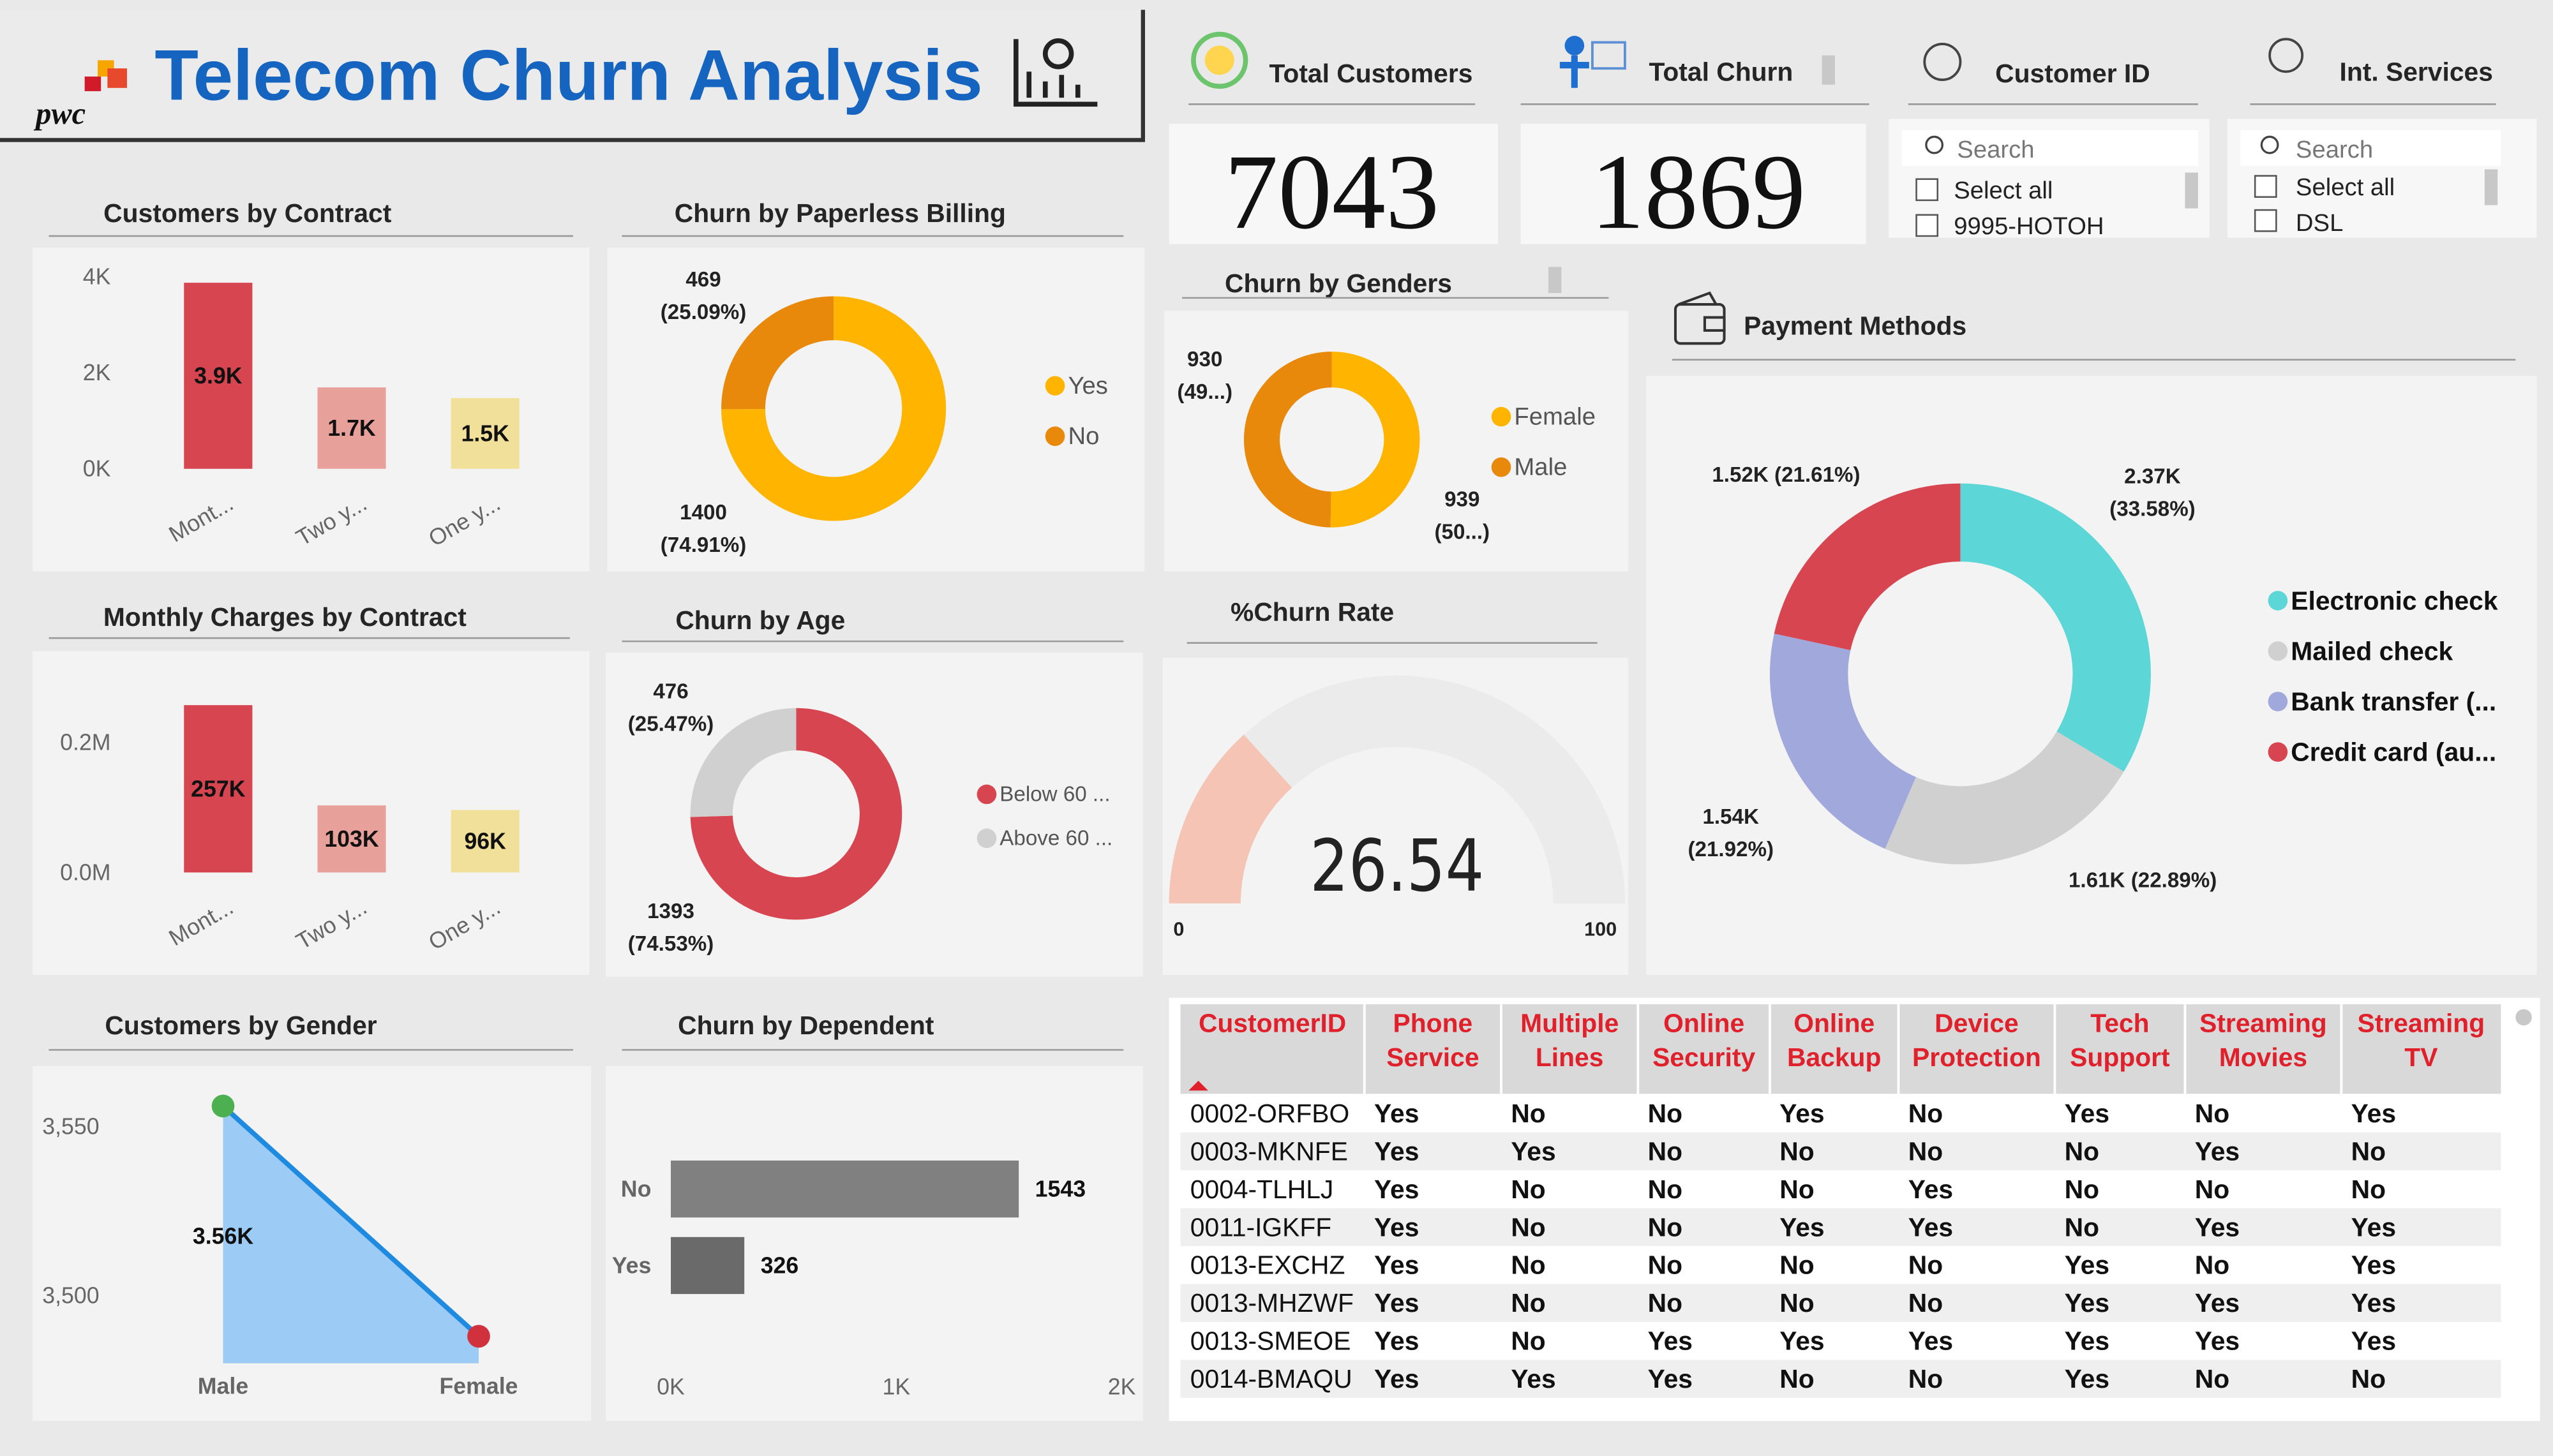  I want to click on slicer: Search Select all DSL, so click(2382, 180).